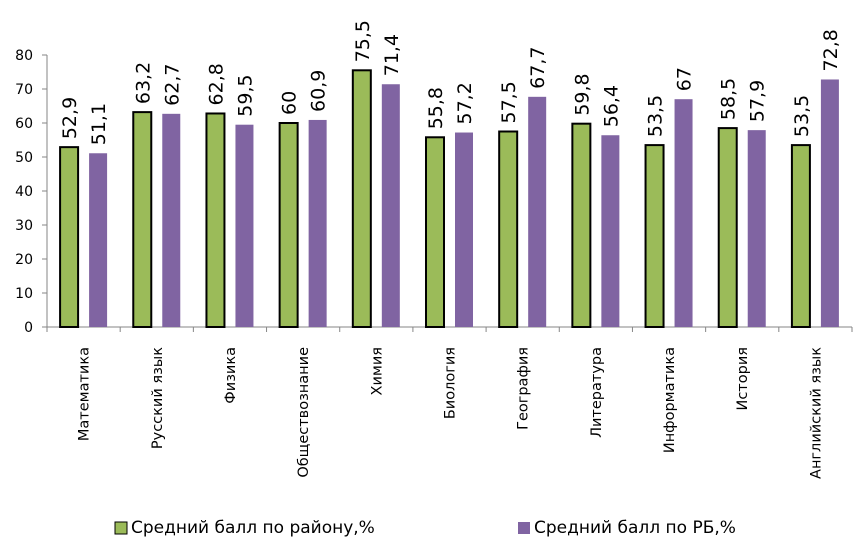 This screenshot has height=547, width=856. What do you see at coordinates (28, 328) in the screenshot?
I see `y-tick-label: 0` at bounding box center [28, 328].